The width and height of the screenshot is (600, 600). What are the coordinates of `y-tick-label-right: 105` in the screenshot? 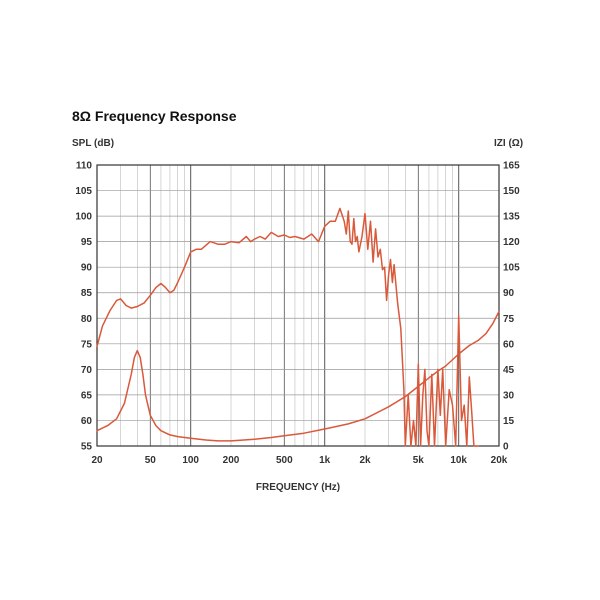 It's located at (511, 268).